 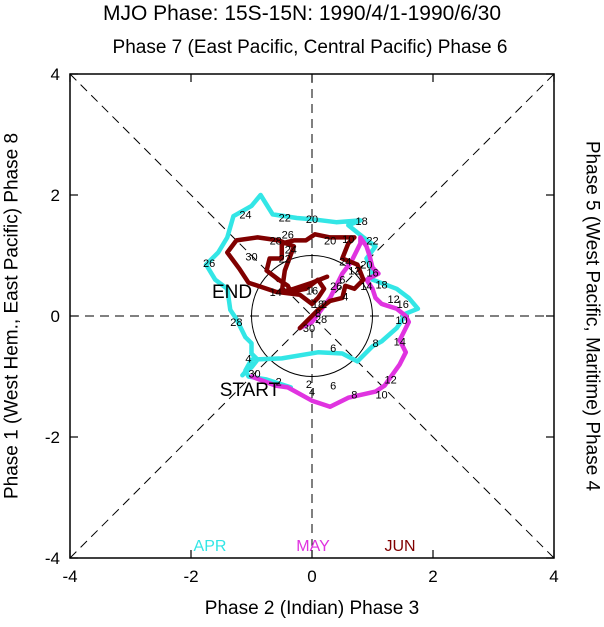 What do you see at coordinates (210, 546) in the screenshot?
I see `legend-entry-apr: APR` at bounding box center [210, 546].